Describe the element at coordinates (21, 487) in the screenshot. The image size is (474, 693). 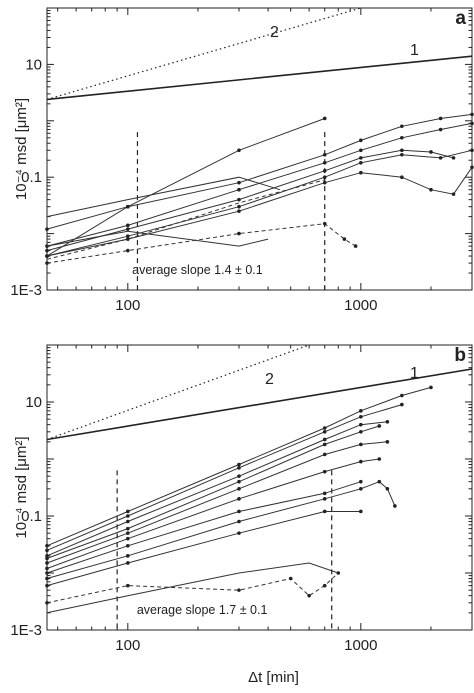
I see `y-axis-title: 10⁻⁴ msd [μm²]` at that location.